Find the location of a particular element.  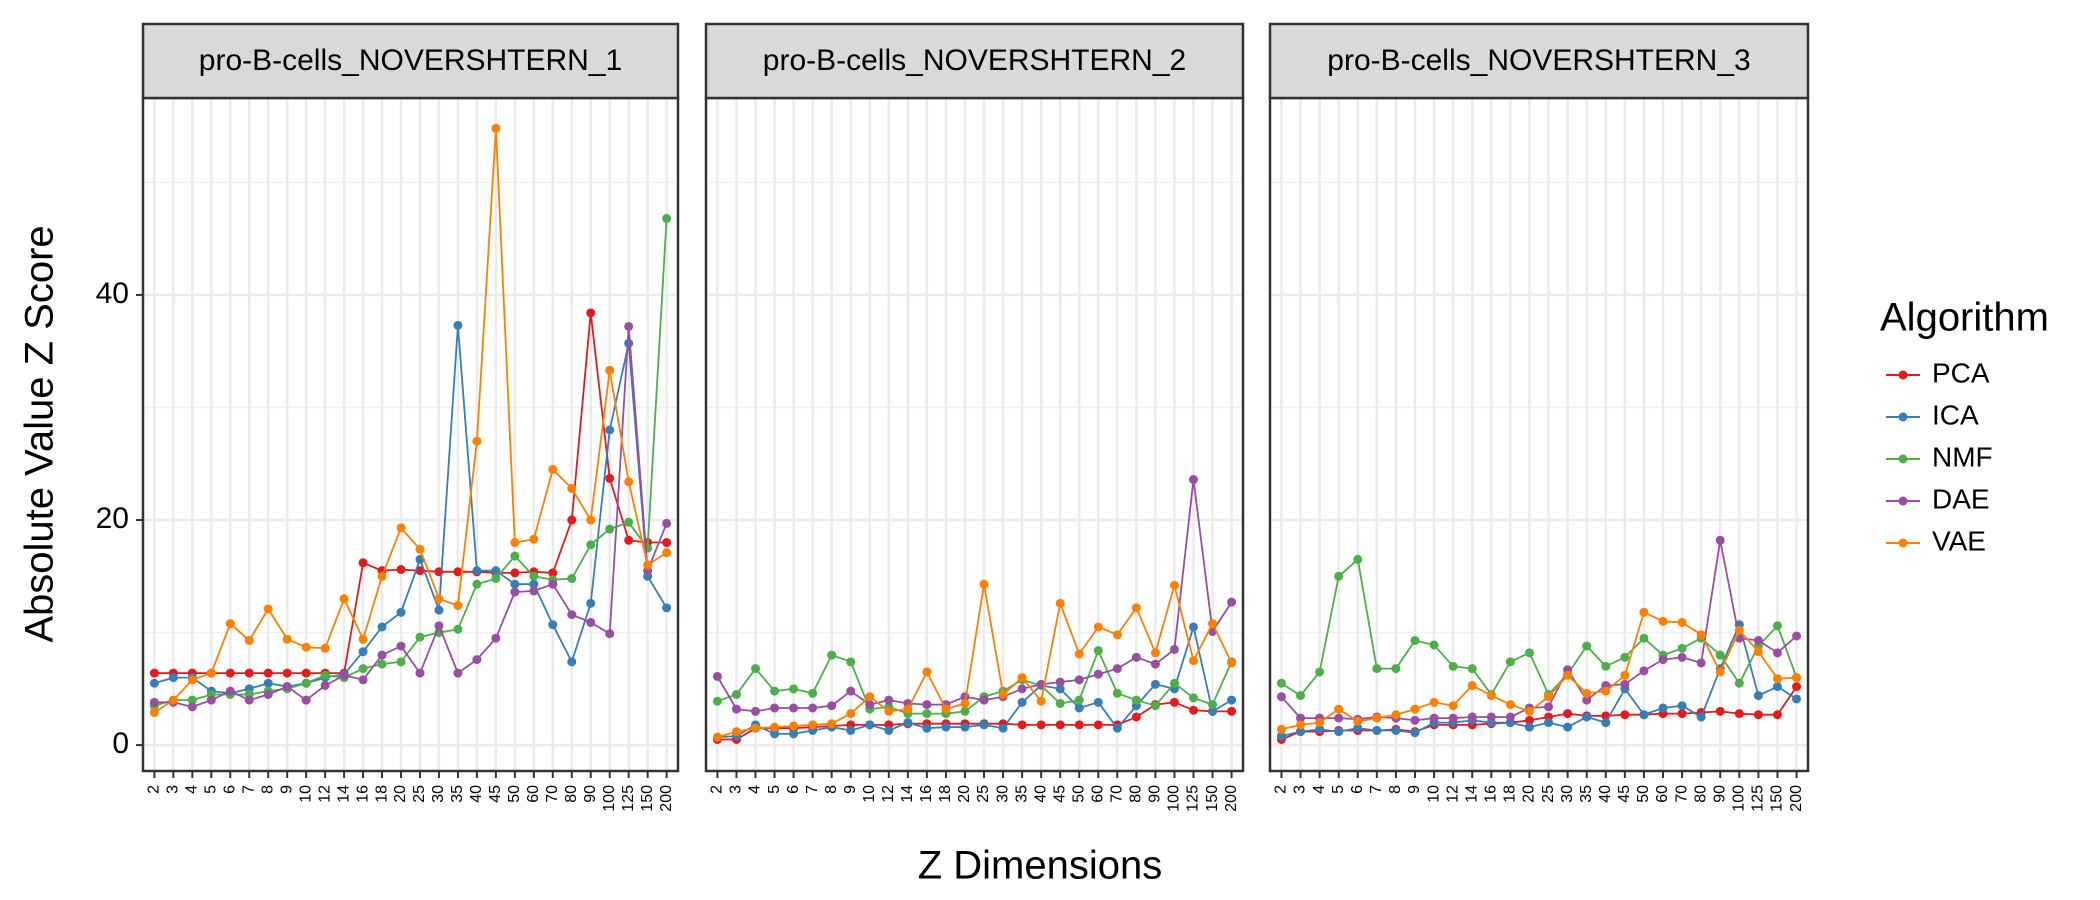

x-tick-label: 8 is located at coordinates (1395, 789).